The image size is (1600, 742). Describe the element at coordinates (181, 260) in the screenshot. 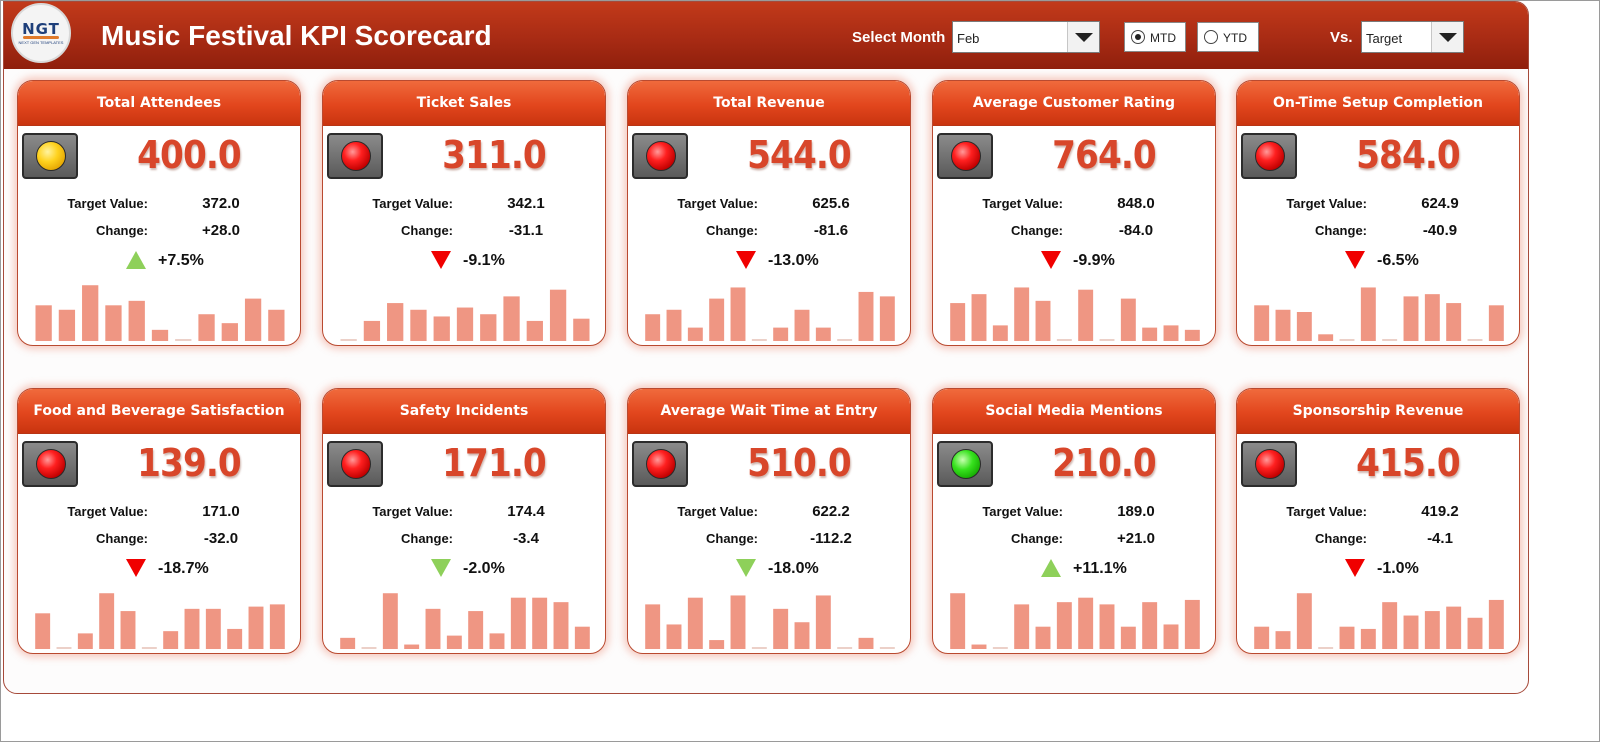

I see `change-percent: +7.5%` at that location.